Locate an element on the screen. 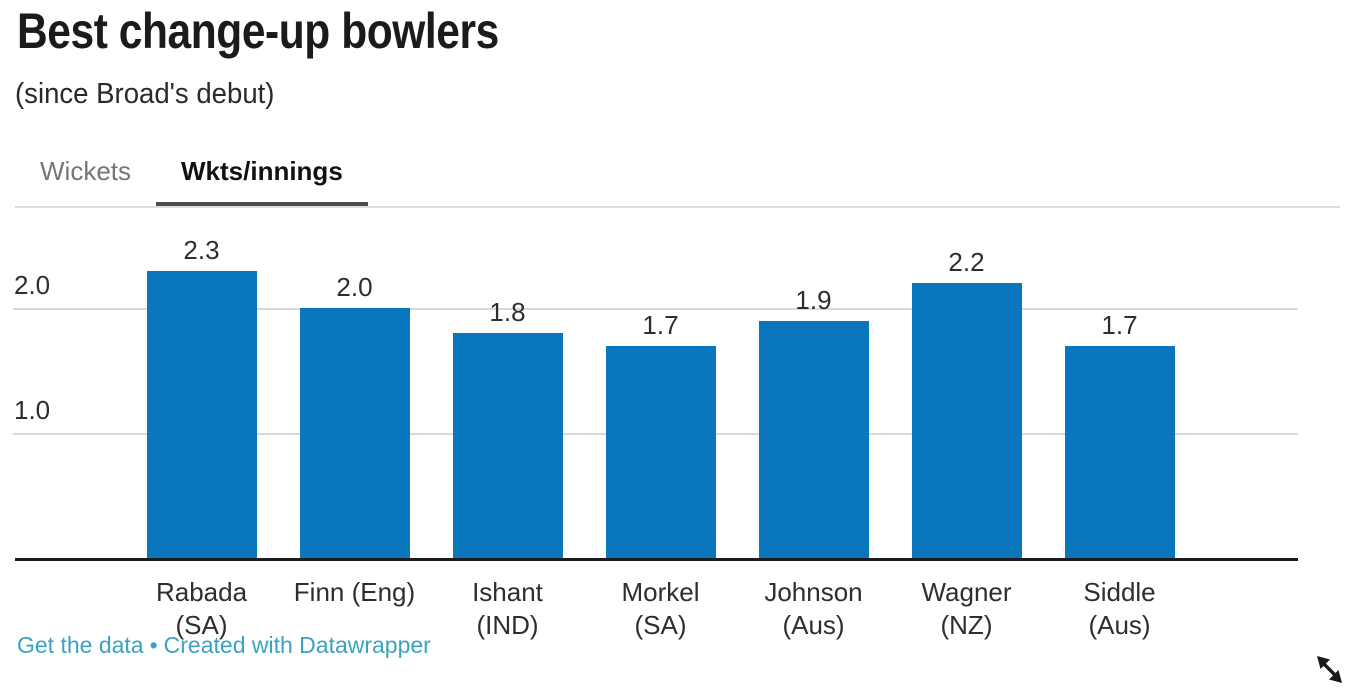 This screenshot has width=1348, height=692. category-label: Siddle (Aus) is located at coordinates (1119, 608).